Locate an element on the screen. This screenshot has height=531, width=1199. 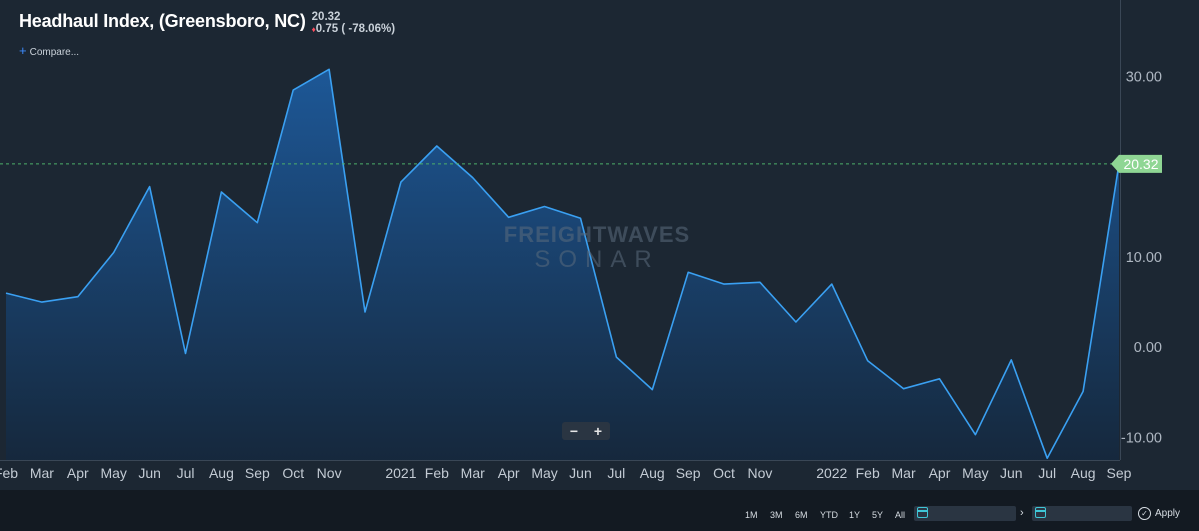
change-down-icon: ♦ is located at coordinates (313, 29).